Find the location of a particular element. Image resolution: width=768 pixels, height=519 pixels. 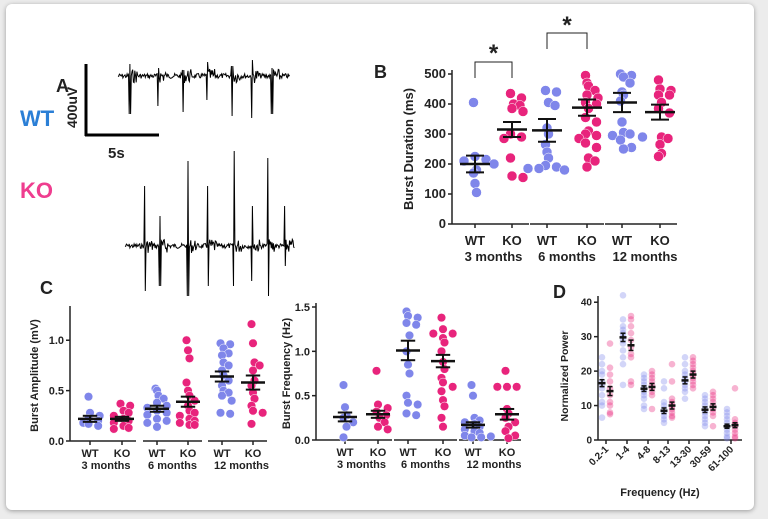

panel-letter-b: B is located at coordinates (380, 72).